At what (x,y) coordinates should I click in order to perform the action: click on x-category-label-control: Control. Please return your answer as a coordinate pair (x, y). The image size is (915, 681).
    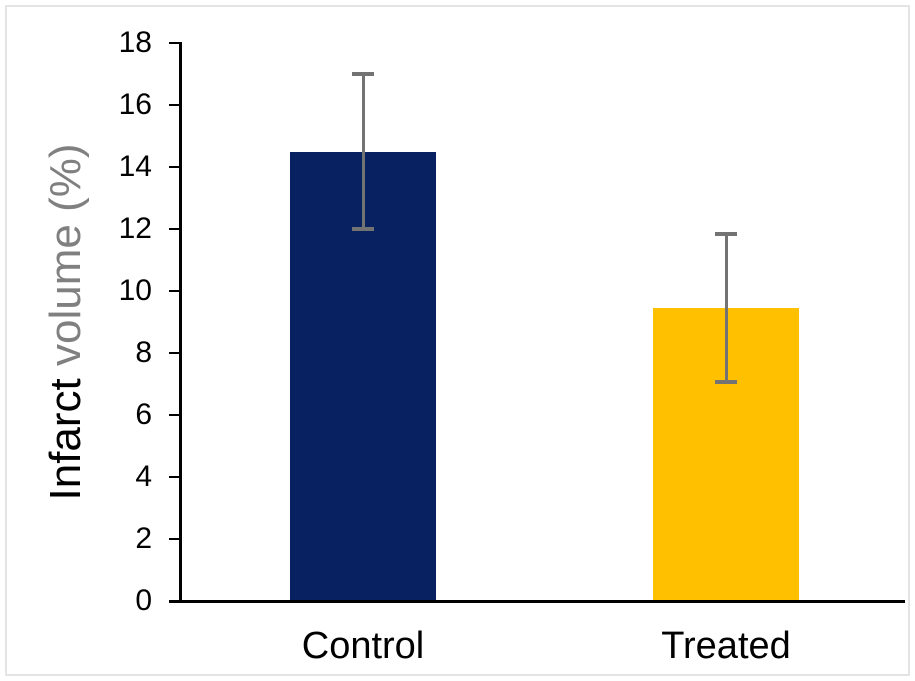
    Looking at the image, I should click on (363, 646).